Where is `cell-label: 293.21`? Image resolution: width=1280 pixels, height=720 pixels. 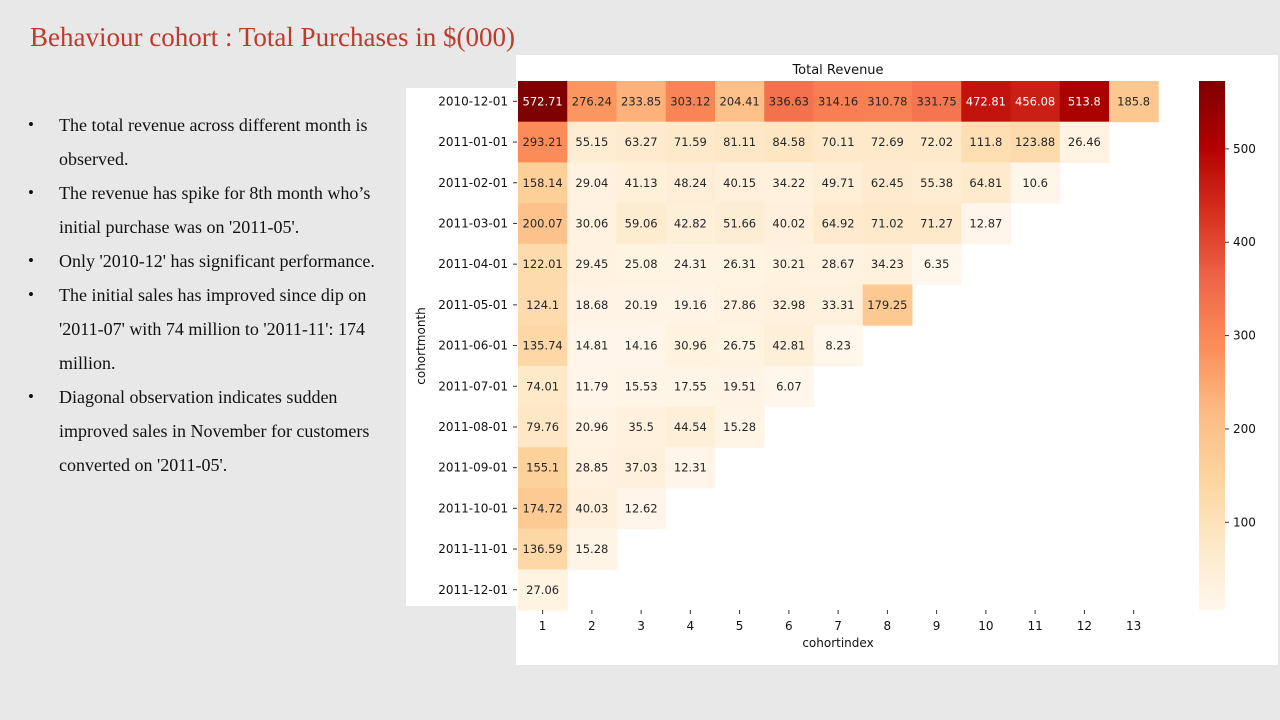
cell-label: 293.21 is located at coordinates (543, 142).